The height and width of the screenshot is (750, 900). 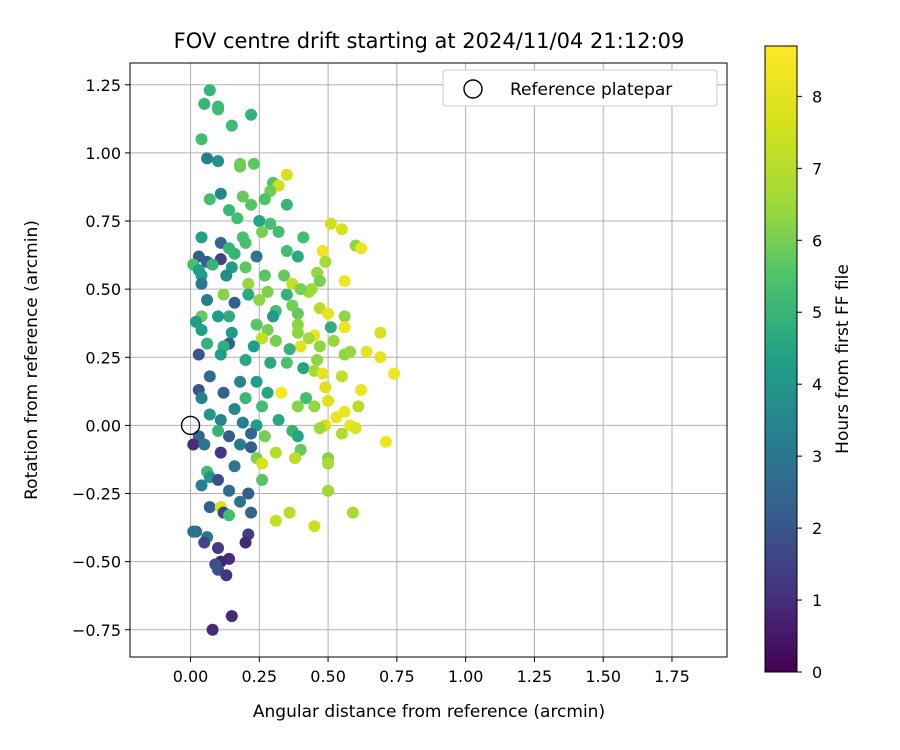 I want to click on colorbar-tick-label: 1, so click(x=817, y=600).